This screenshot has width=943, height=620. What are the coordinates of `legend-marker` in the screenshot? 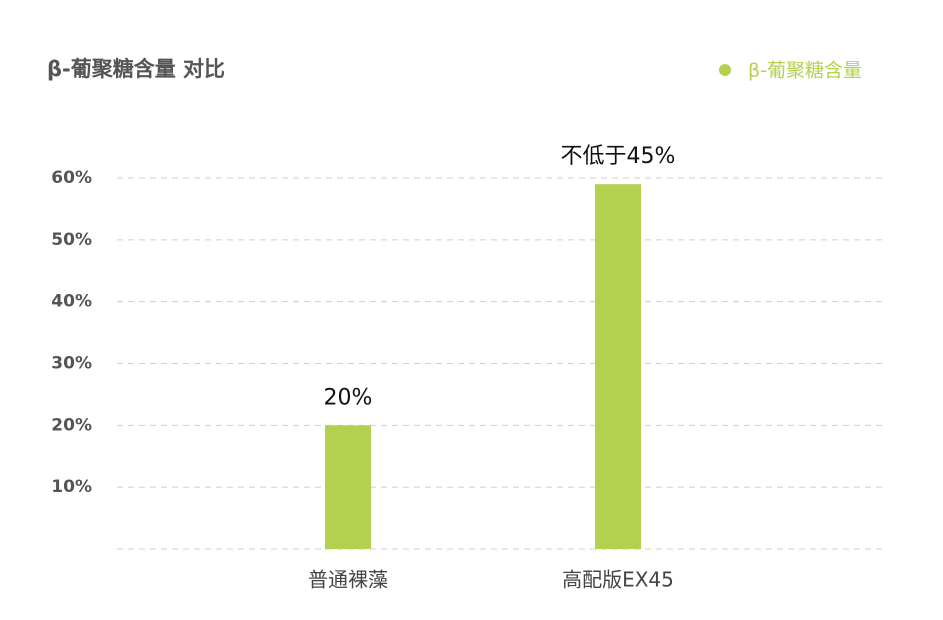 It's located at (725, 70).